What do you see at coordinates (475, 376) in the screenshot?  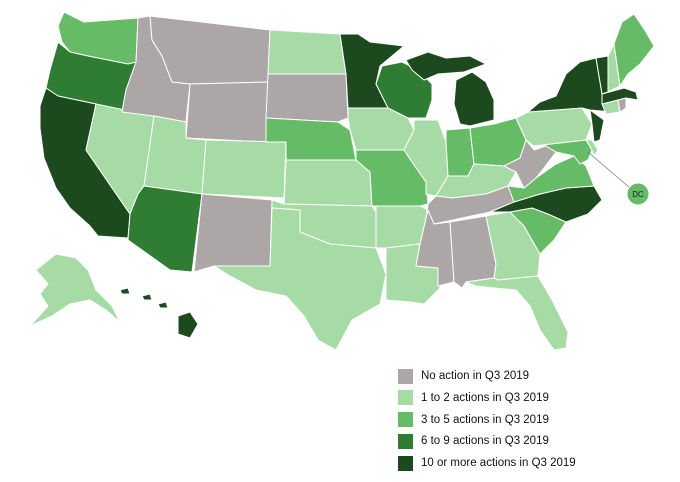 I see `legend-label: No action in Q3 2019` at bounding box center [475, 376].